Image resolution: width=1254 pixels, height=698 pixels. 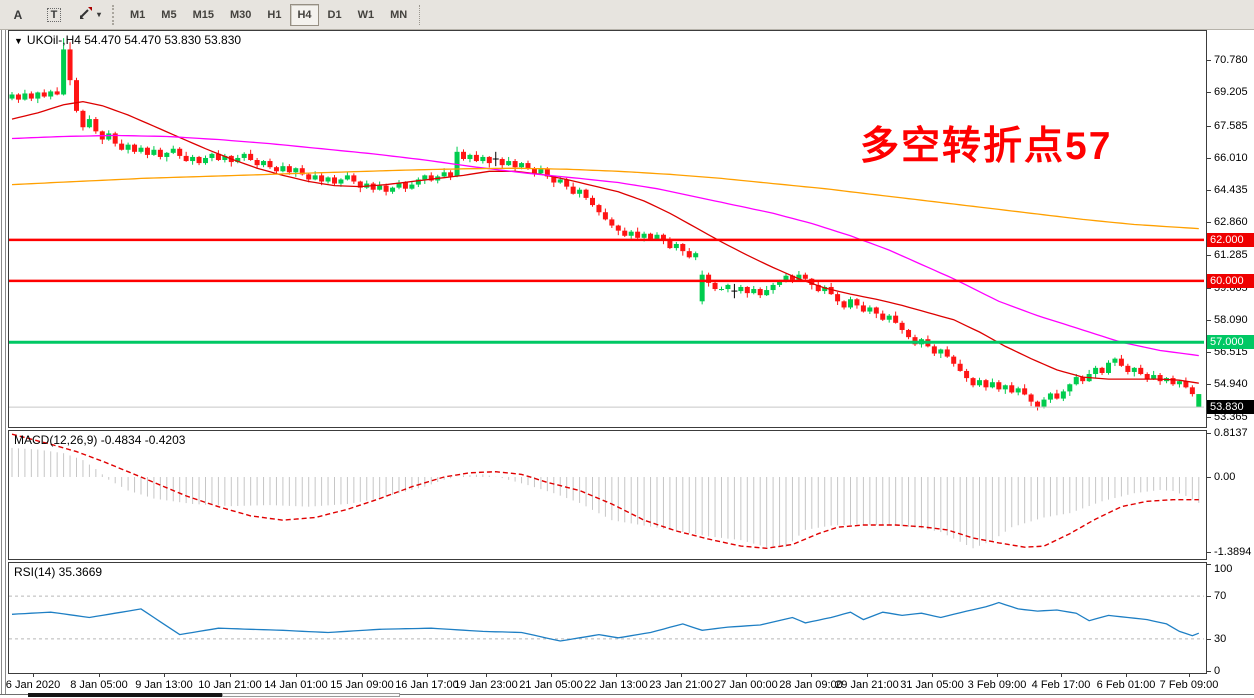 I want to click on price-axis-label: 69.205, so click(x=1231, y=92).